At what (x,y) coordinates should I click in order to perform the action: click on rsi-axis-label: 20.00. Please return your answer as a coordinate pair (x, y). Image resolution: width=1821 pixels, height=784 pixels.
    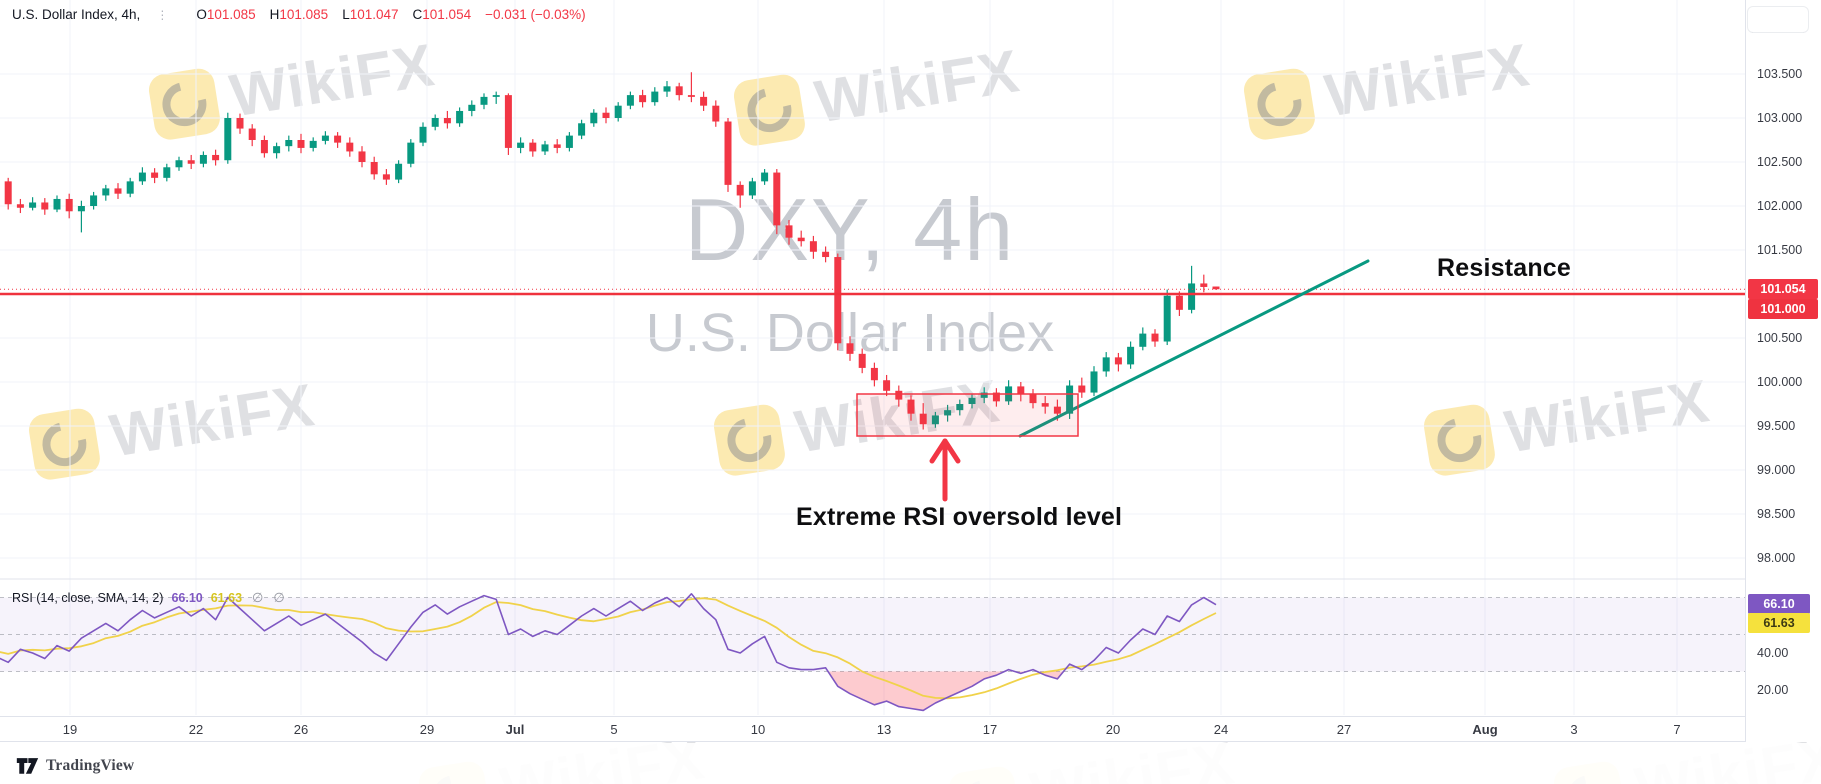
    Looking at the image, I should click on (1773, 690).